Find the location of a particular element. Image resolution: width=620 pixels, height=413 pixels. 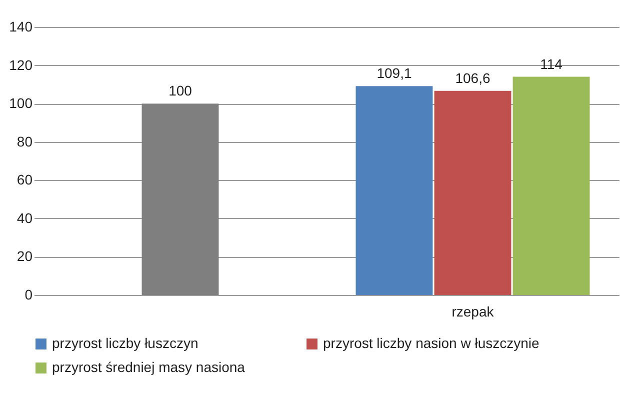

data-label: 106,6 is located at coordinates (472, 78).